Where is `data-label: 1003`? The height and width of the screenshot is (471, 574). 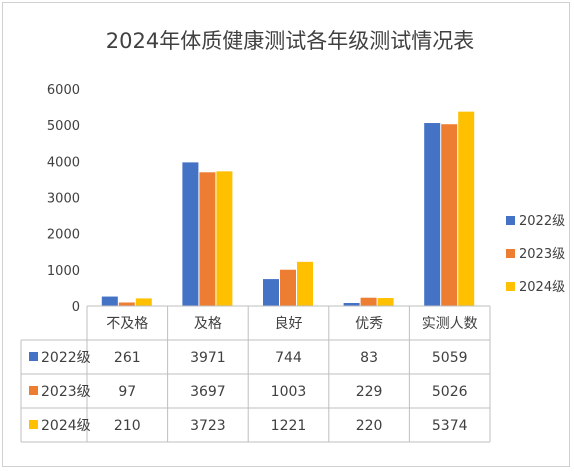
data-label: 1003 is located at coordinates (289, 392).